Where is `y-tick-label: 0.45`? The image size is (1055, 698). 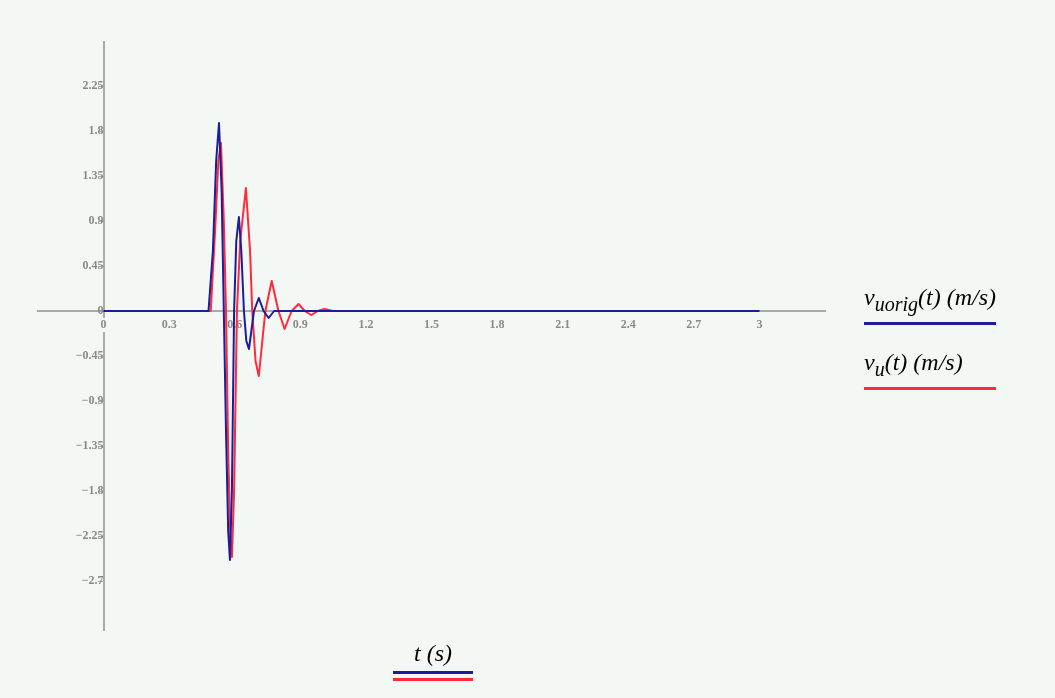 y-tick-label: 0.45 is located at coordinates (93, 265).